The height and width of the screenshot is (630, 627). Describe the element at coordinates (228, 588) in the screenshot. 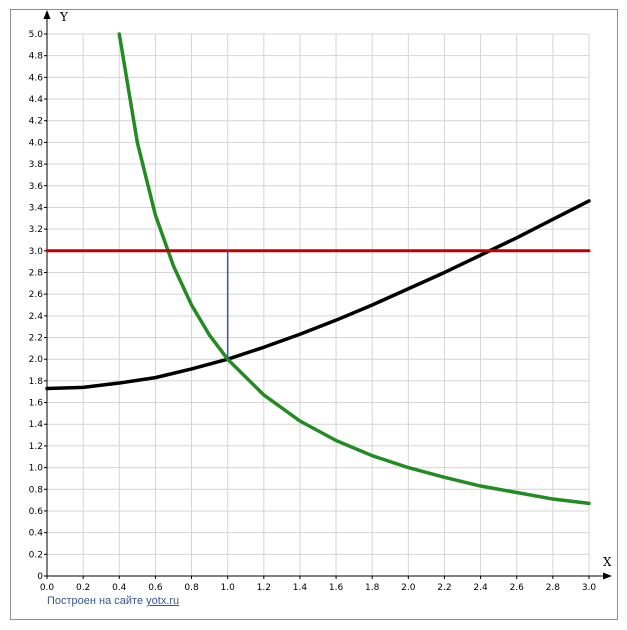

I see `x-tick-label: 1.0` at that location.